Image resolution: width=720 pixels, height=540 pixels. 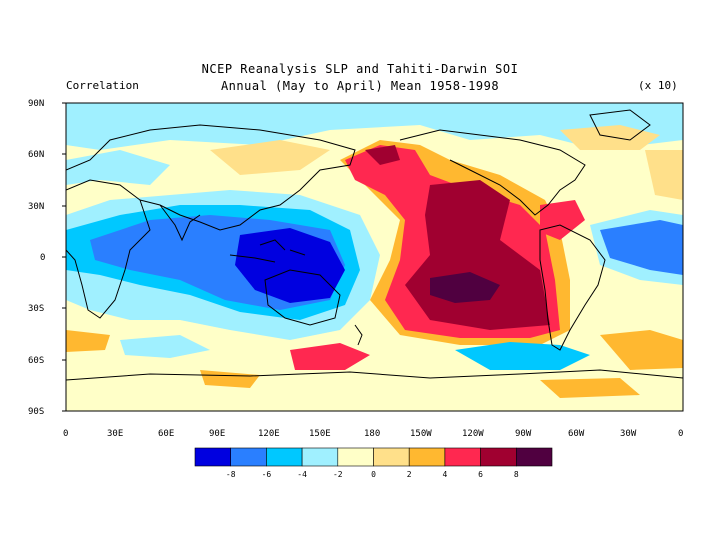 I want to click on eurasia-coastline, so click(x=211, y=177).